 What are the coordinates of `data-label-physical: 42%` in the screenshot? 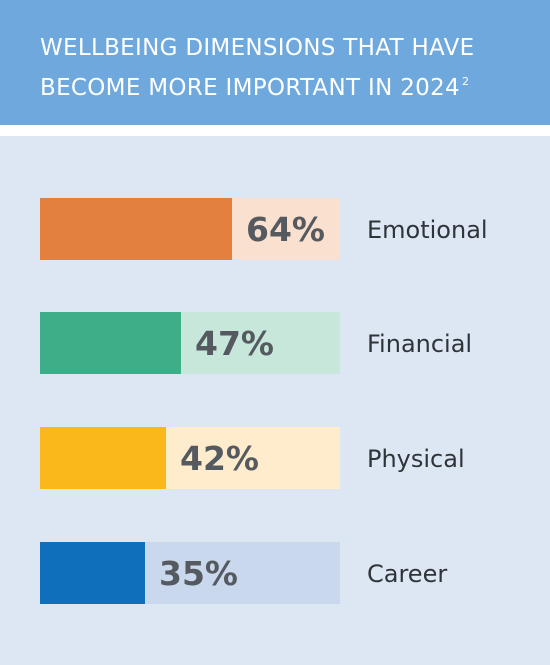 It's located at (219, 458).